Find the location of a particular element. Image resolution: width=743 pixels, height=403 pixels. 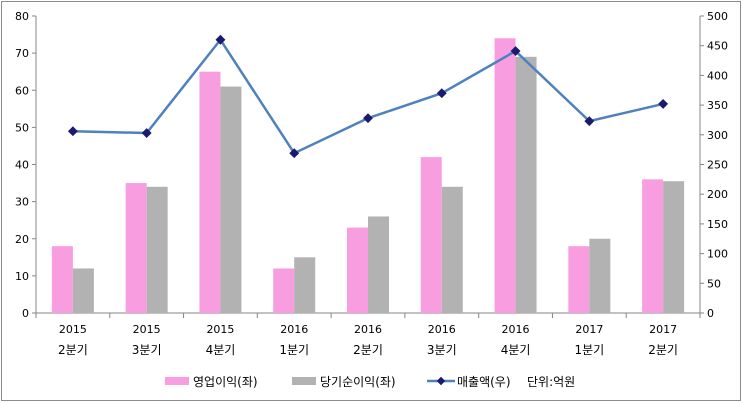

right-tick-label: 500 is located at coordinates (717, 16).